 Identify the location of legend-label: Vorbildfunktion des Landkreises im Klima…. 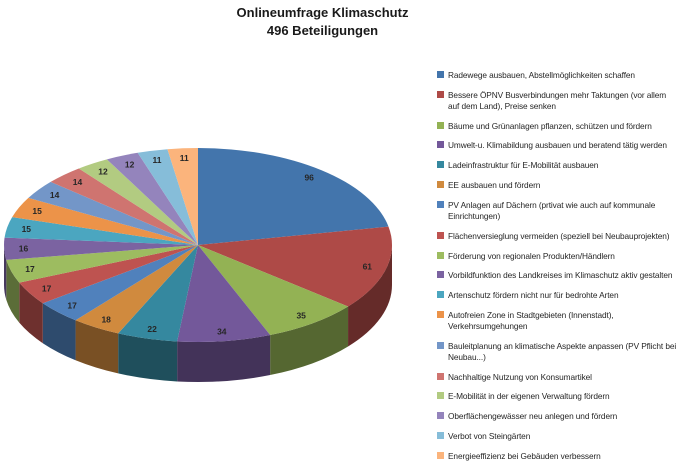
(560, 275).